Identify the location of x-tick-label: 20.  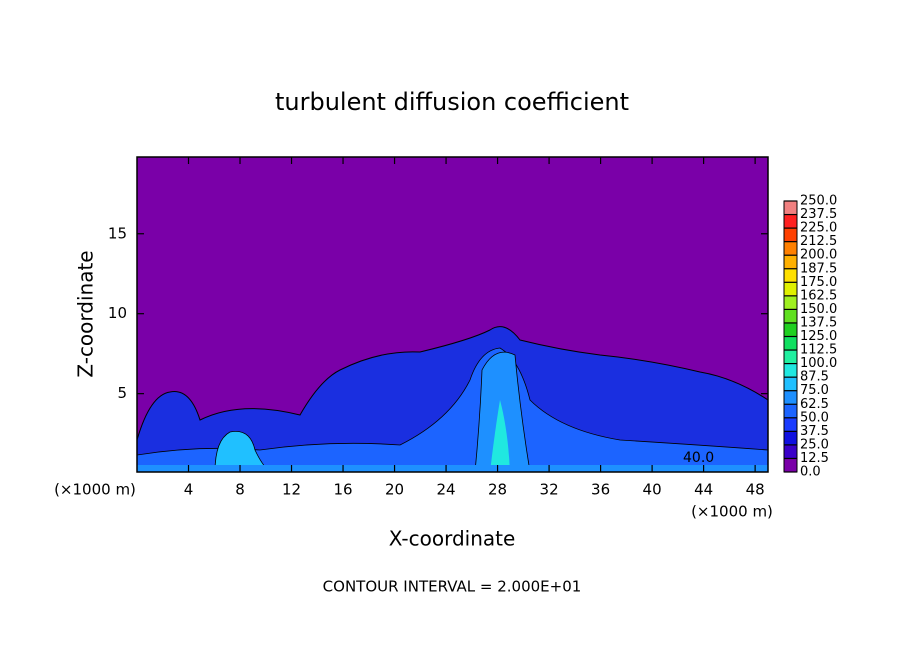
(394, 490).